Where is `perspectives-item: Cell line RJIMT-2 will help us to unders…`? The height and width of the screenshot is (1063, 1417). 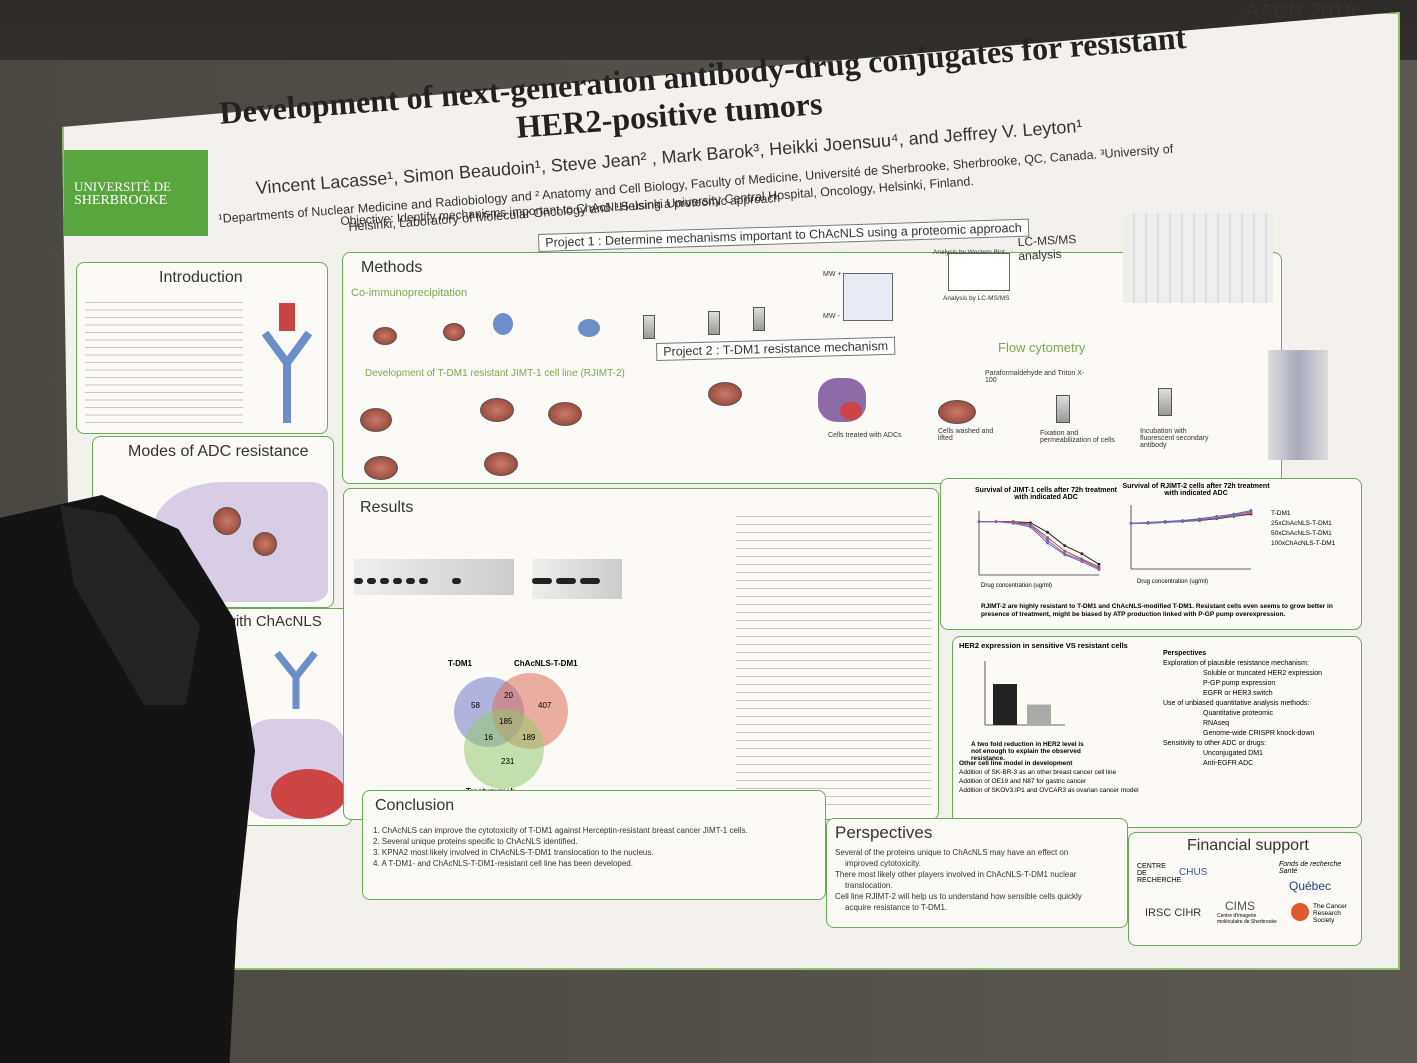
perspectives-item: Cell line RJIMT-2 will help us to unders… is located at coordinates (958, 896).